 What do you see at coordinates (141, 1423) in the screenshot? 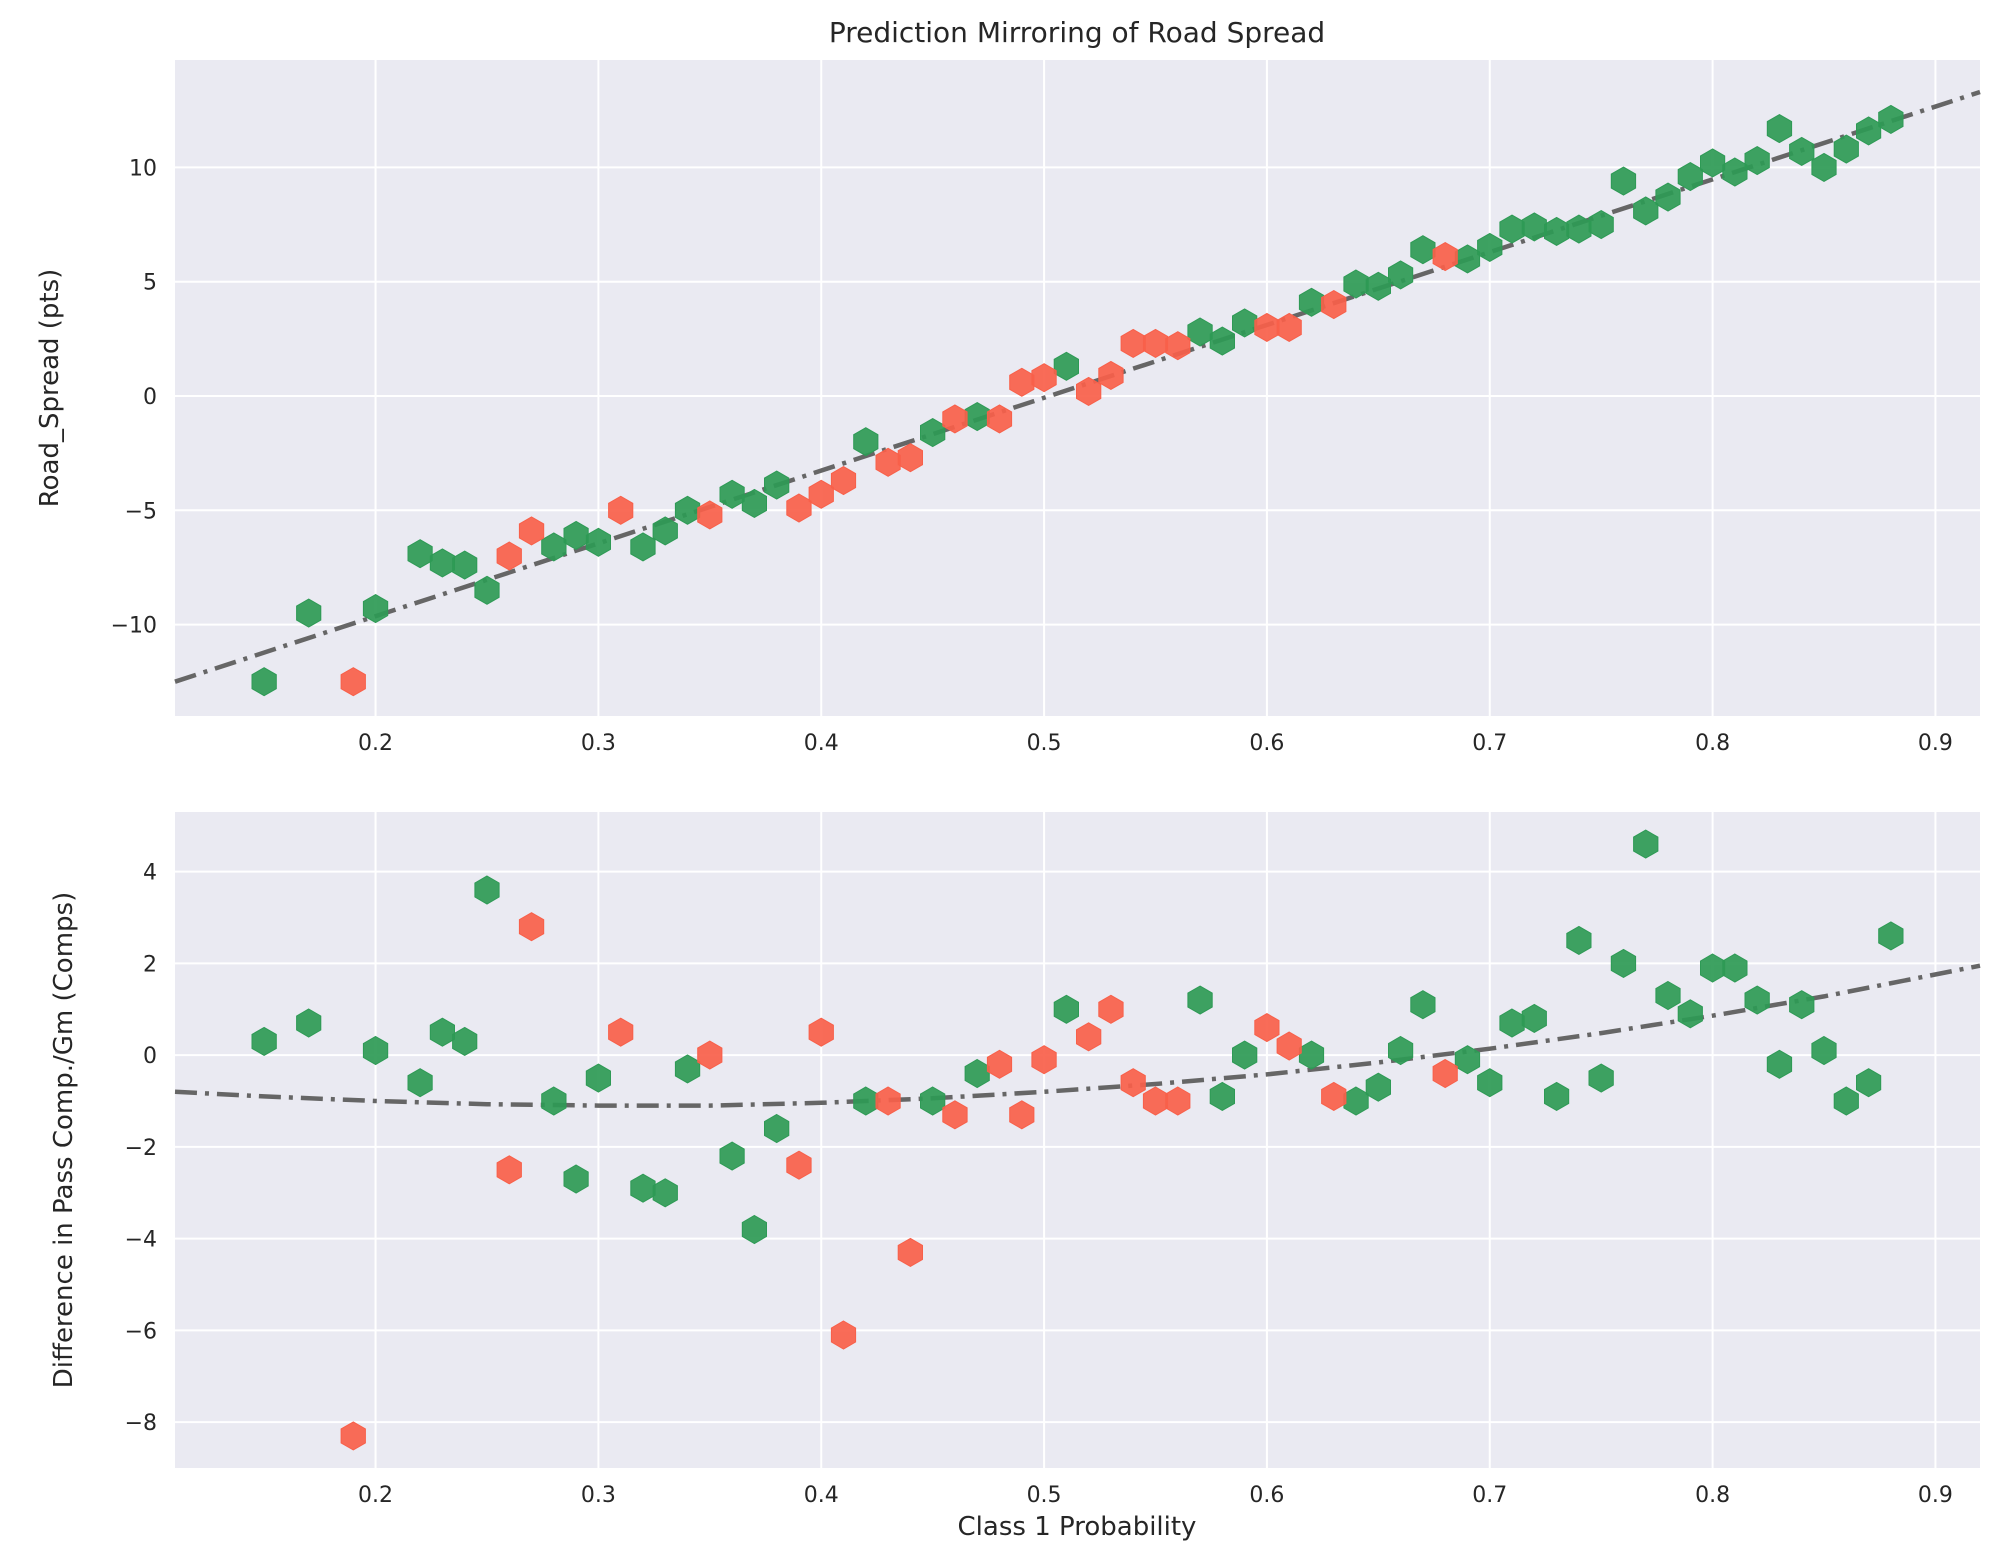
I see `y-tick-label: −8` at bounding box center [141, 1423].